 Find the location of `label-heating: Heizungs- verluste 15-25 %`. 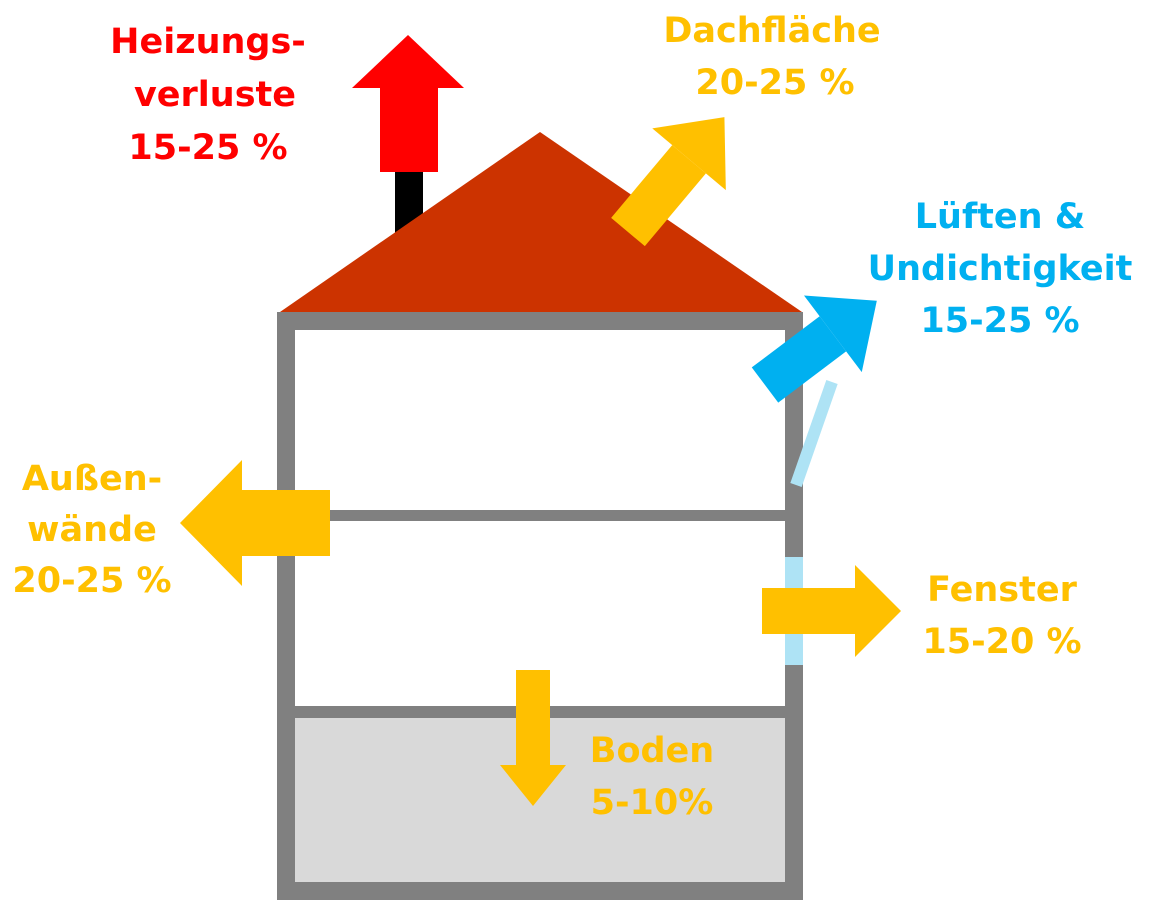

label-heating: Heizungs- verluste 15-25 % is located at coordinates (208, 95).